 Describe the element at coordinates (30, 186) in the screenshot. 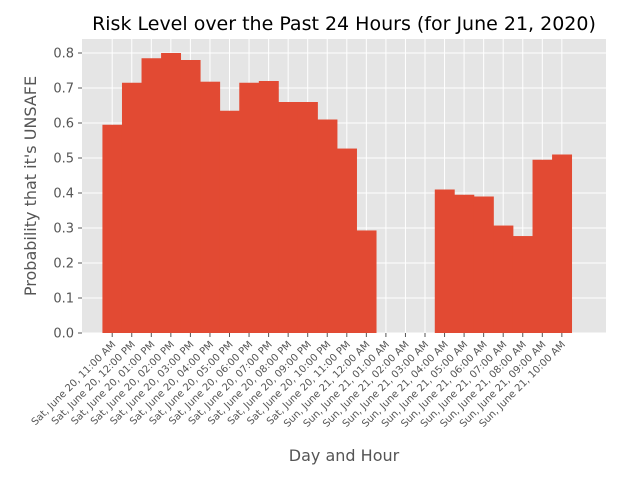

I see `y-axis-label: Probability that it's UNSAFE` at that location.